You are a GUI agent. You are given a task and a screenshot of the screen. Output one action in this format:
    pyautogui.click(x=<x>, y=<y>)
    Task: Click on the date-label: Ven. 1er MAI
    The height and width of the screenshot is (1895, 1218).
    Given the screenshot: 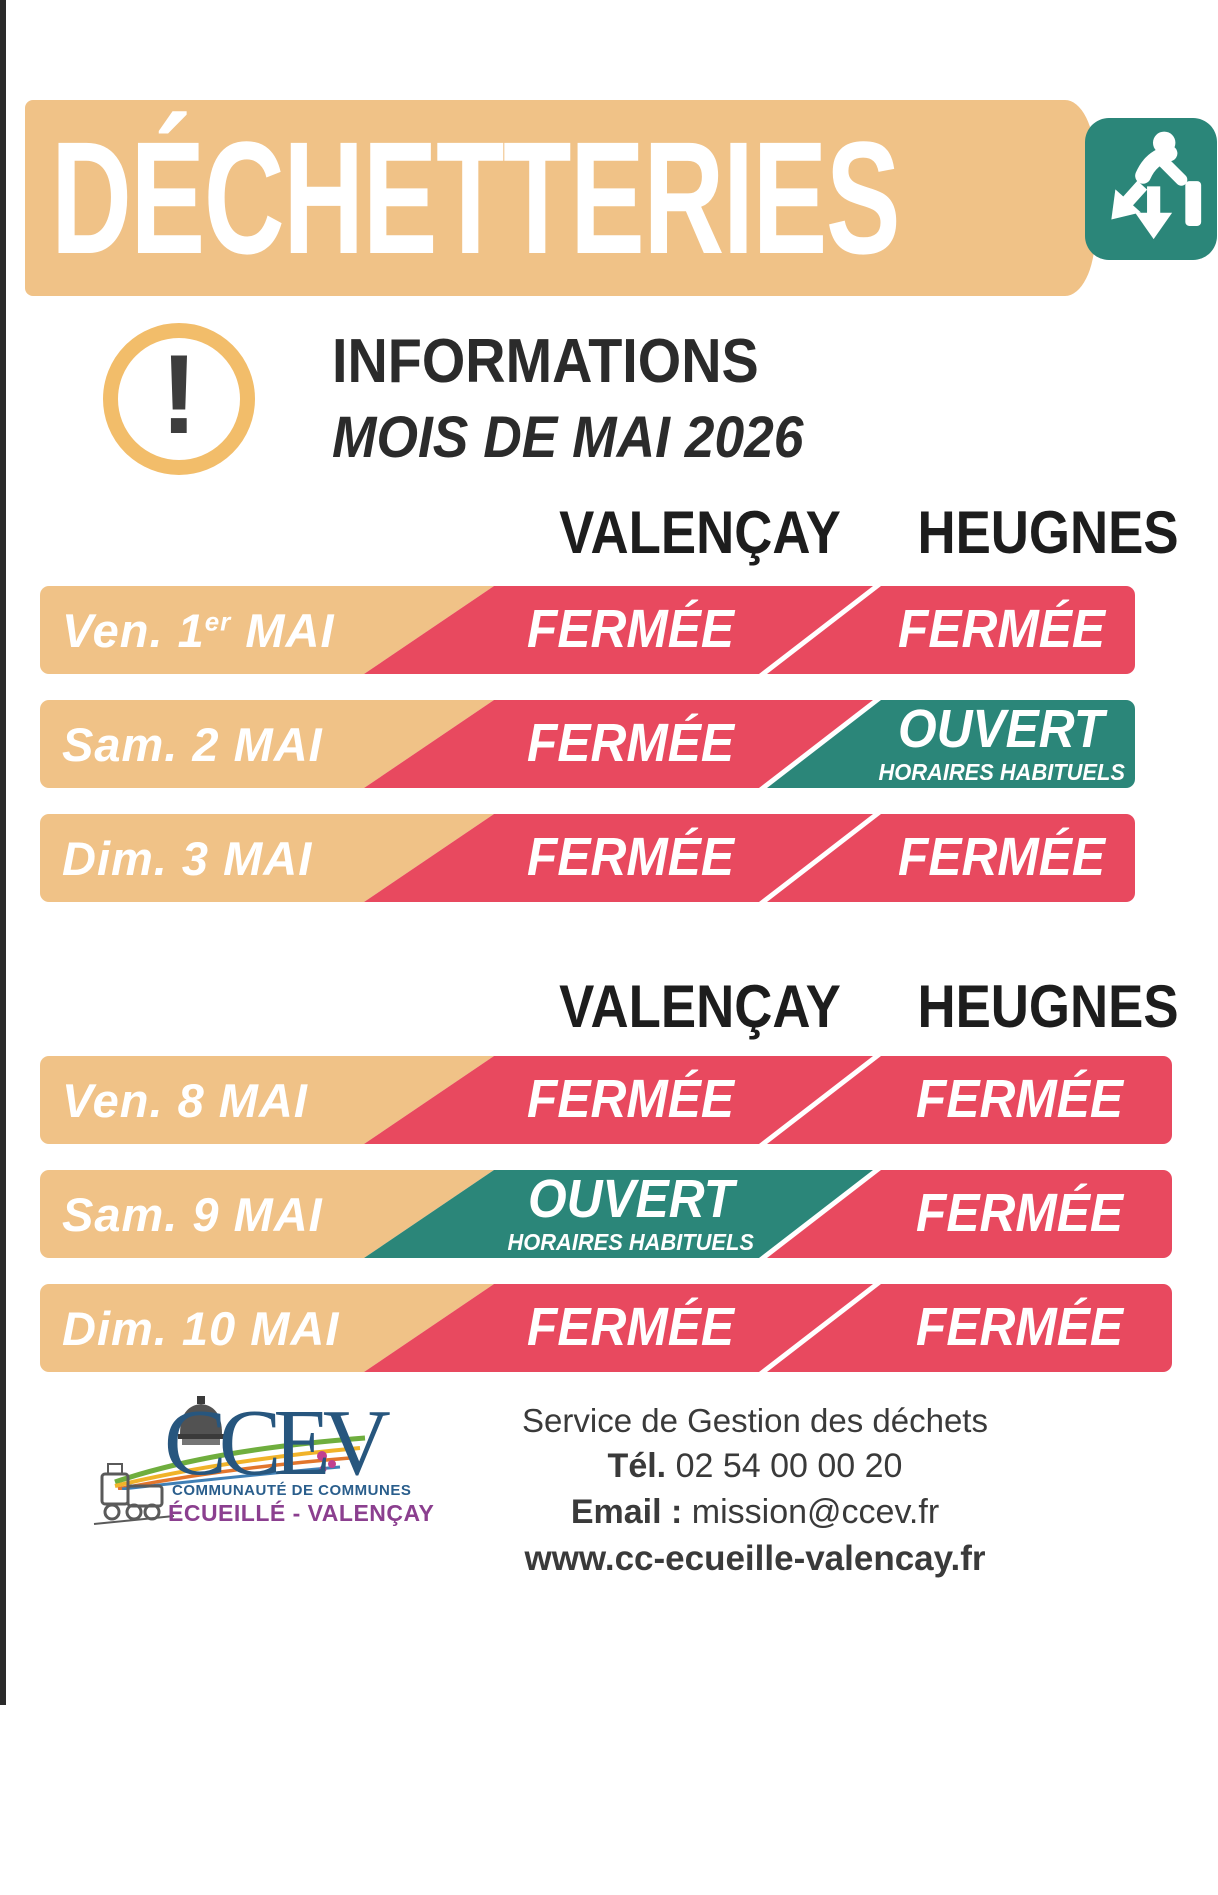 What is the action you would take?
    pyautogui.click(x=198, y=630)
    